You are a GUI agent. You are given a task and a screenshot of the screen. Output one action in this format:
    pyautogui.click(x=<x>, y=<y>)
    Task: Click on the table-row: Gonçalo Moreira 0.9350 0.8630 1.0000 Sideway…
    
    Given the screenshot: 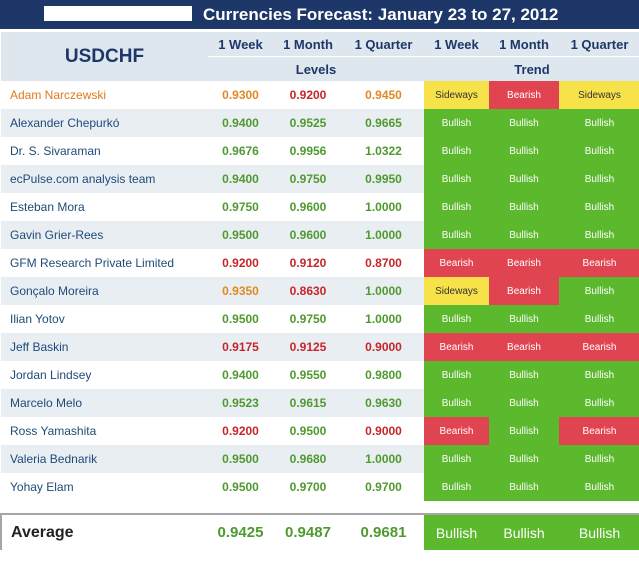 What is the action you would take?
    pyautogui.click(x=320, y=291)
    